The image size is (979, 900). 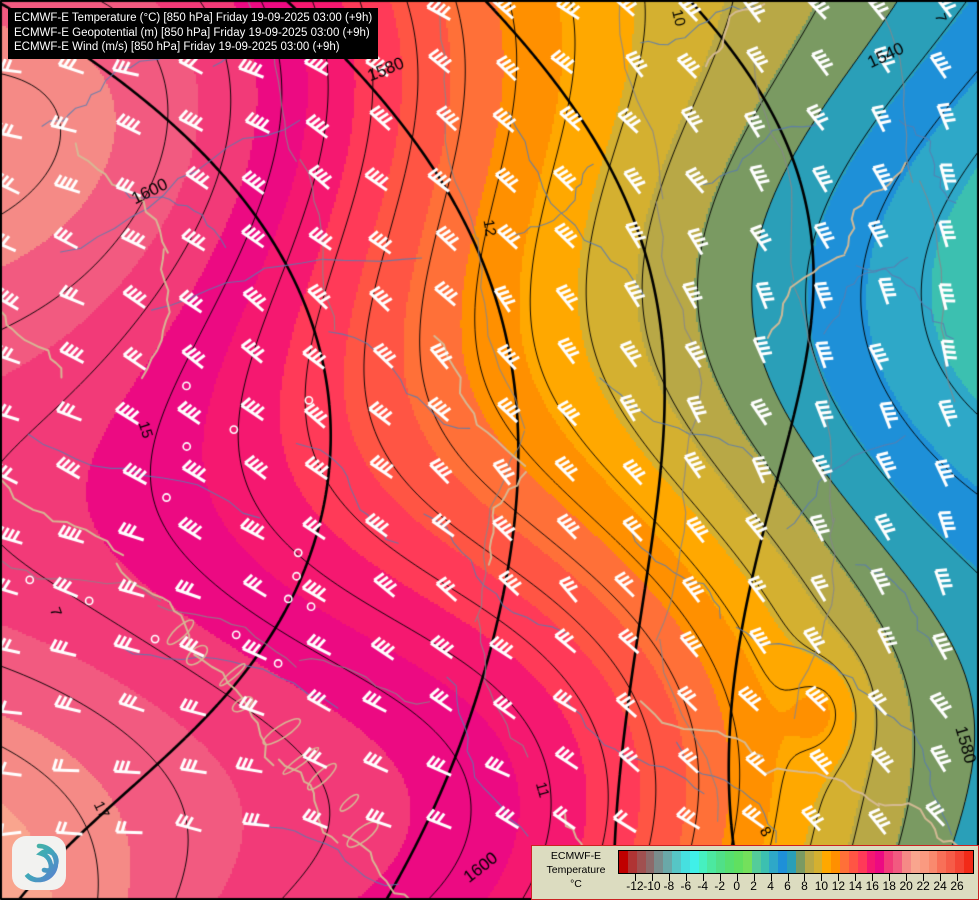 I want to click on colorbar-tick-label: 22, so click(x=923, y=886).